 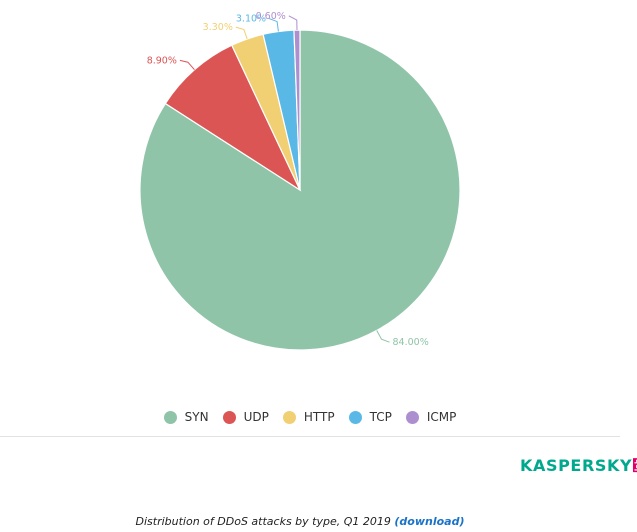 What do you see at coordinates (319, 417) in the screenshot?
I see `legend-label-http: HTTP` at bounding box center [319, 417].